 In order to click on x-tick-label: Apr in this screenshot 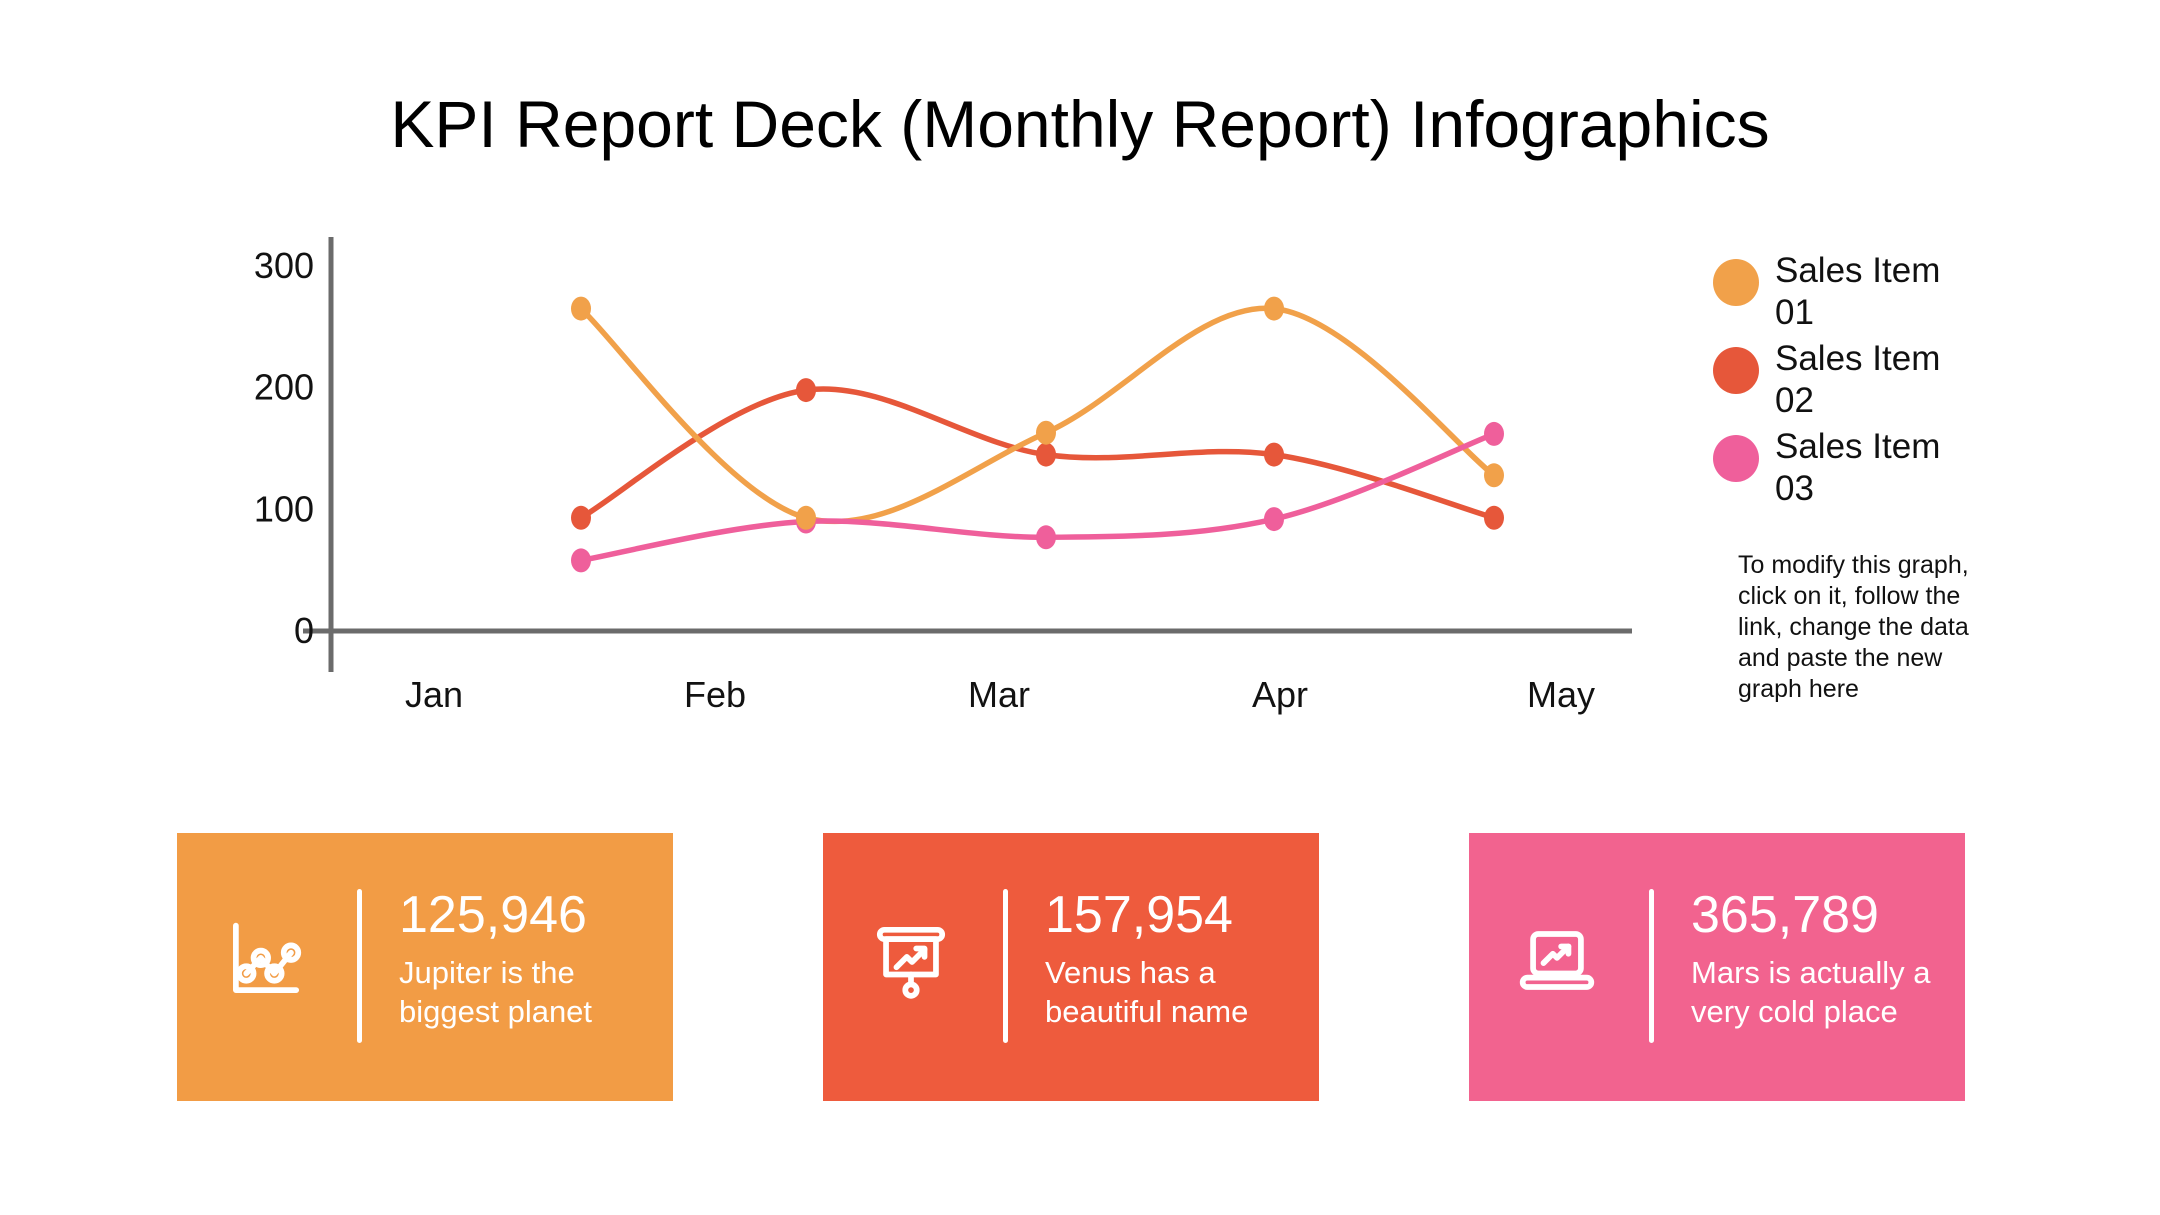, I will do `click(1280, 694)`.